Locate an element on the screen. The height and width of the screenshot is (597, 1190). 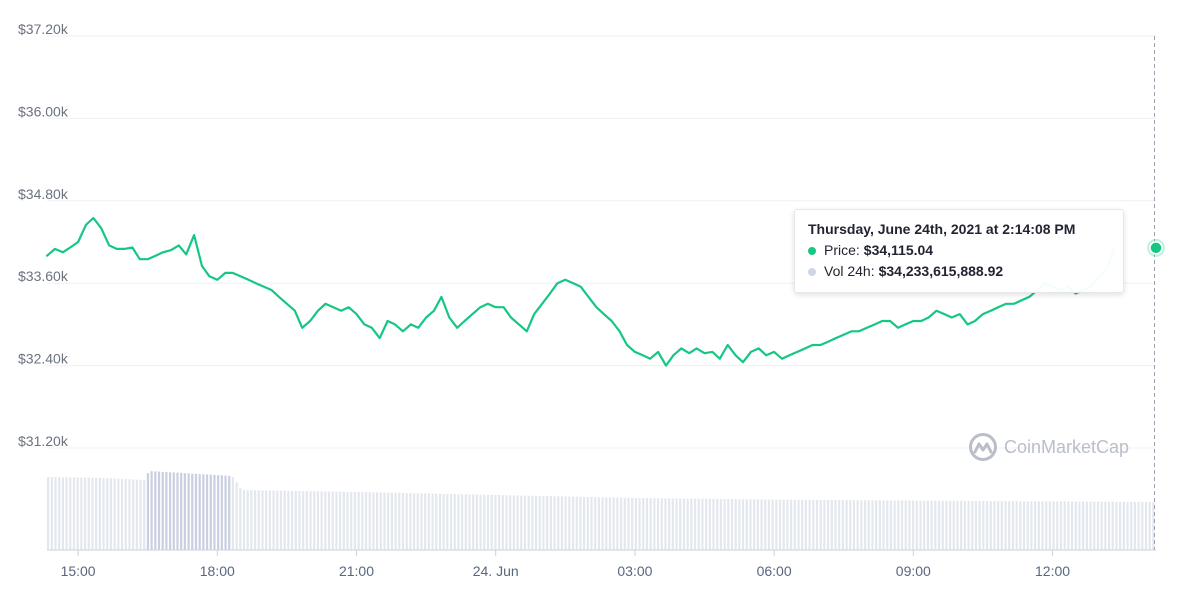
x-tick-label: 24. Jun is located at coordinates (496, 571).